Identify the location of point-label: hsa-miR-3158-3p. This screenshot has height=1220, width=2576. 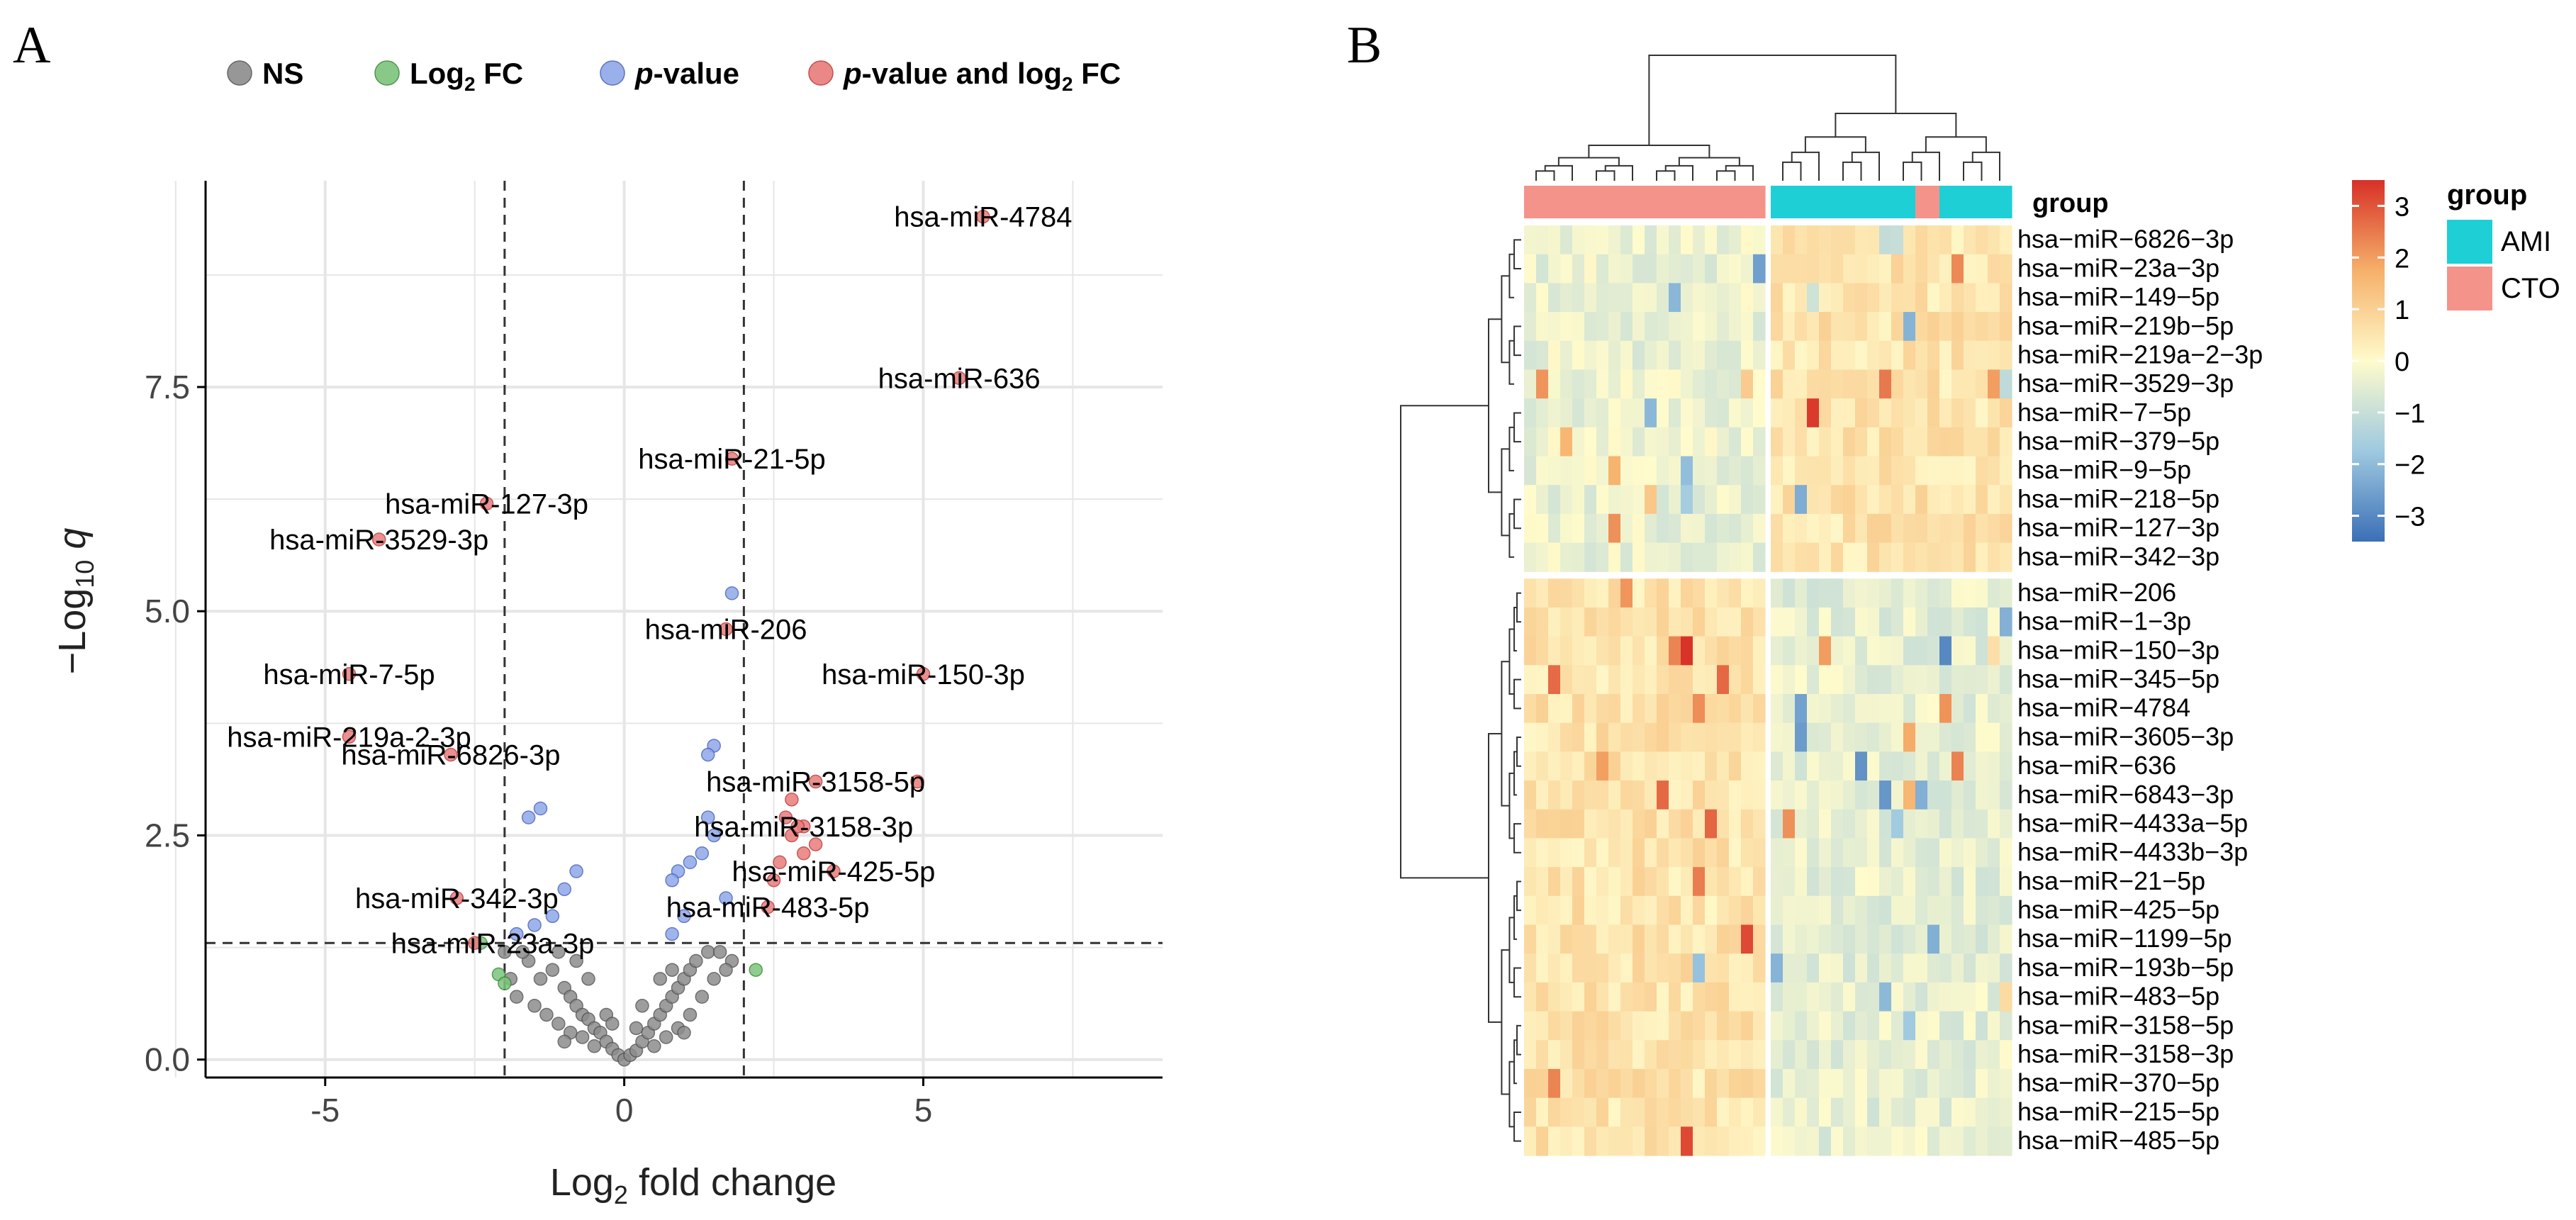
(804, 827).